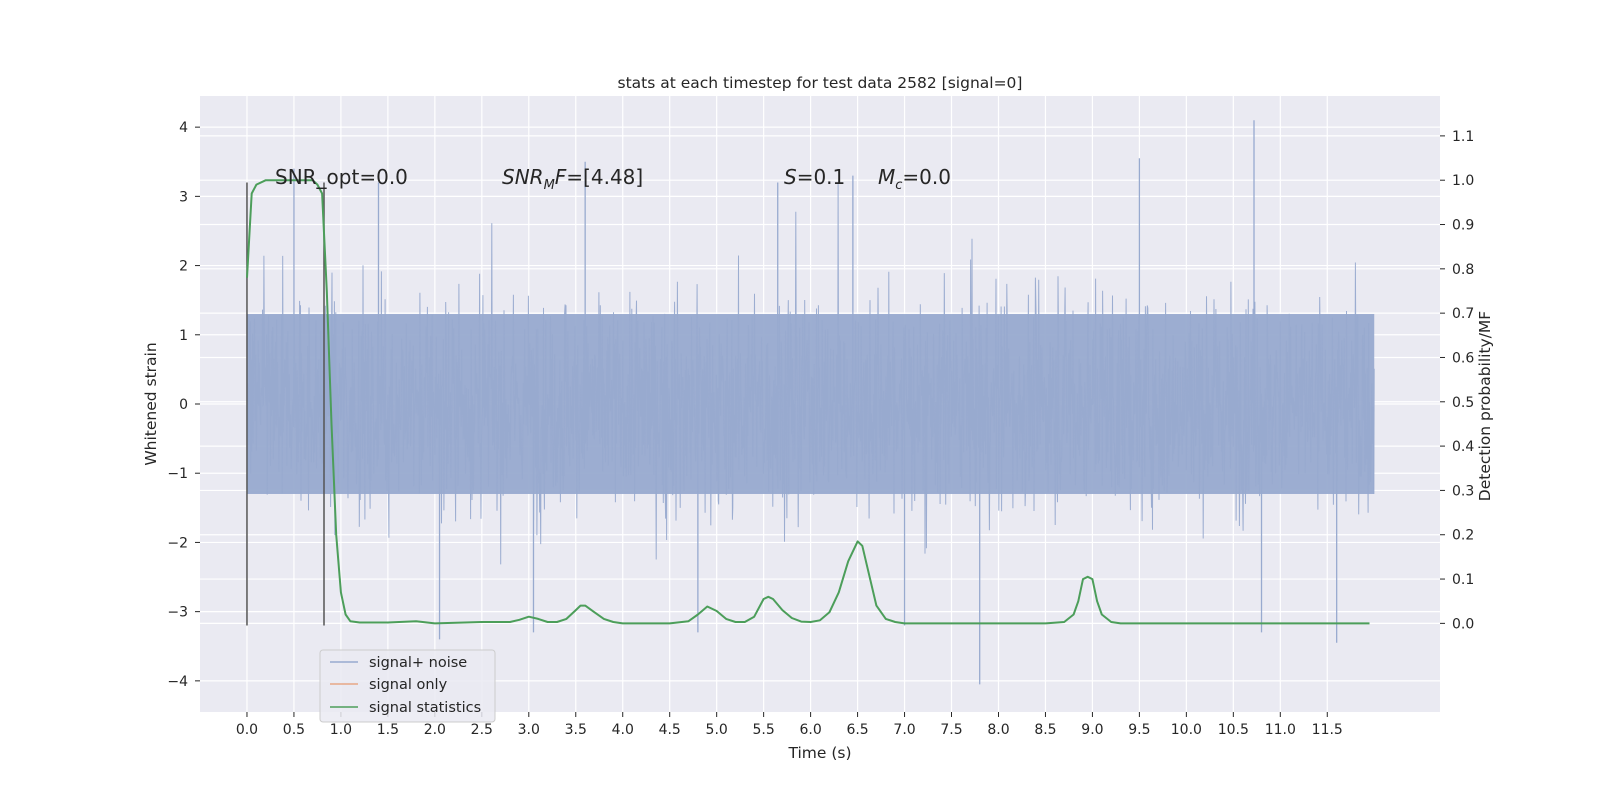 The height and width of the screenshot is (800, 1600). I want to click on y-axis-label: Whitened strain, so click(151, 403).